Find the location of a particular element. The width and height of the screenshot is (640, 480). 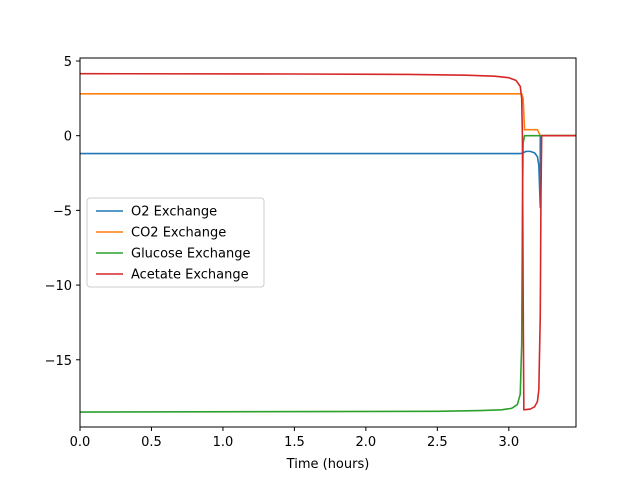

x-tick-label: 2.0 is located at coordinates (366, 442).